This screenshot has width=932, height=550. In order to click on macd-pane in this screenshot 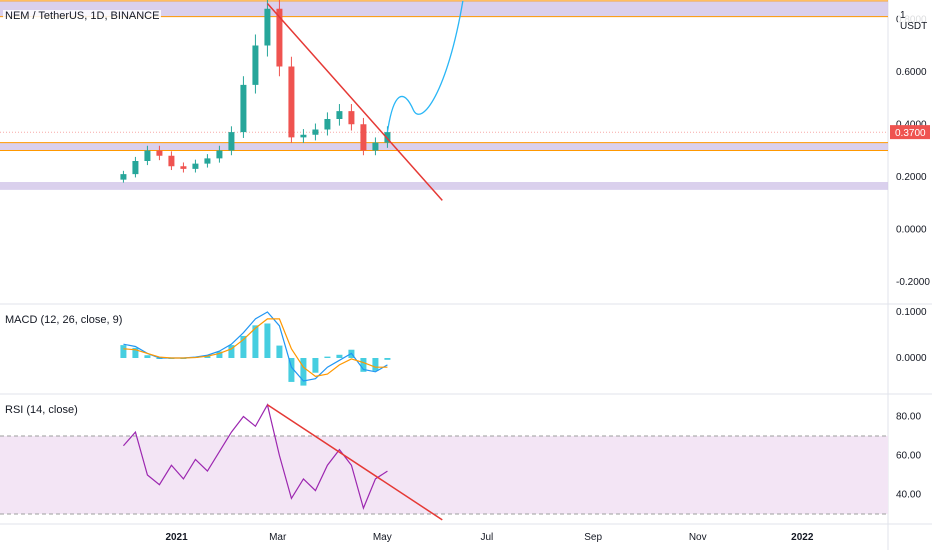, I will do `click(255, 348)`.